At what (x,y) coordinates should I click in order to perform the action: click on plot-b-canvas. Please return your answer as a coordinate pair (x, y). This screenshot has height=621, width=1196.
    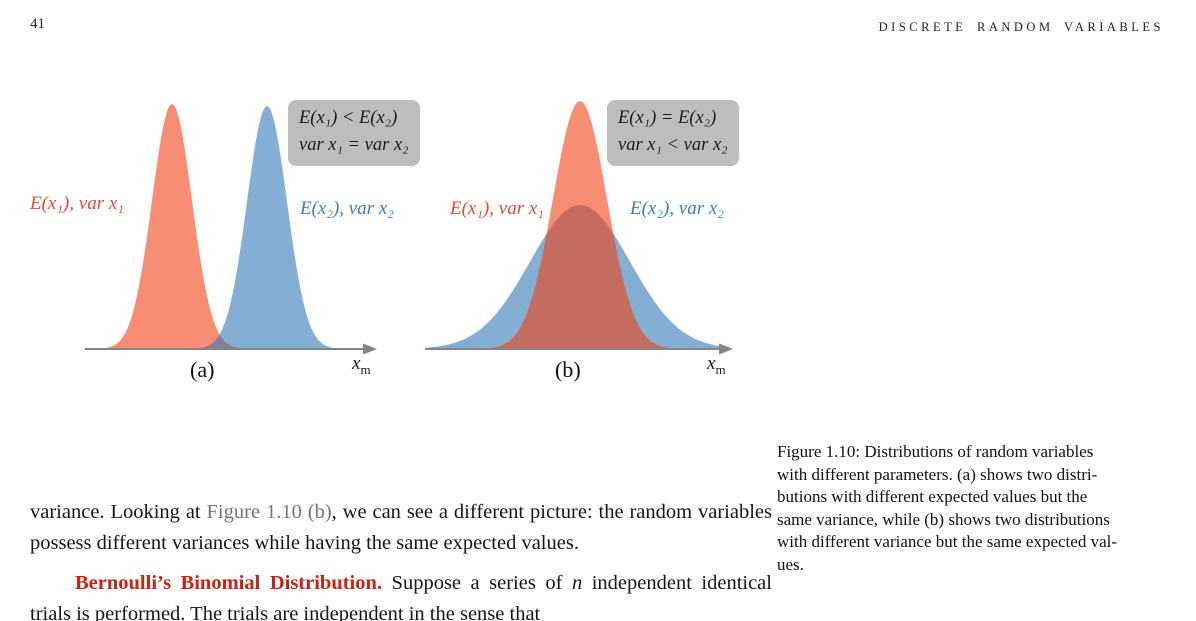
    Looking at the image, I should click on (579, 228).